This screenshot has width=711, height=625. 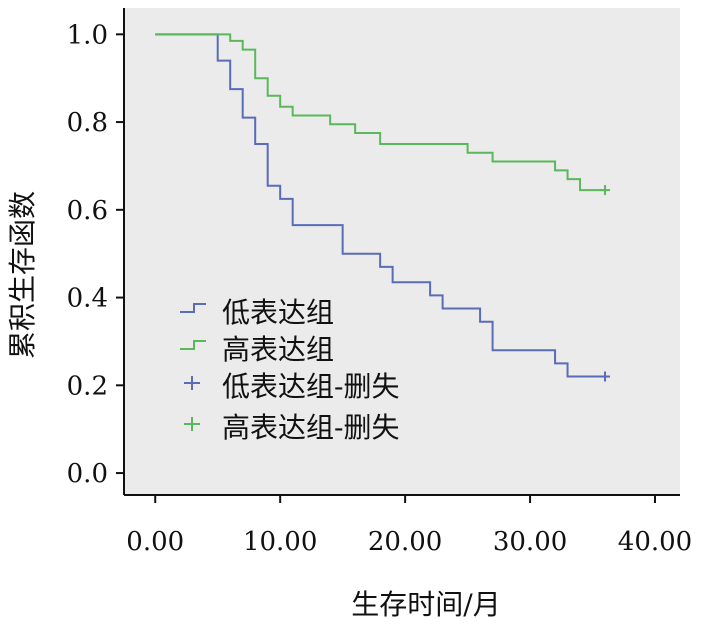 I want to click on x-tick-label: 10.00, so click(x=280, y=542).